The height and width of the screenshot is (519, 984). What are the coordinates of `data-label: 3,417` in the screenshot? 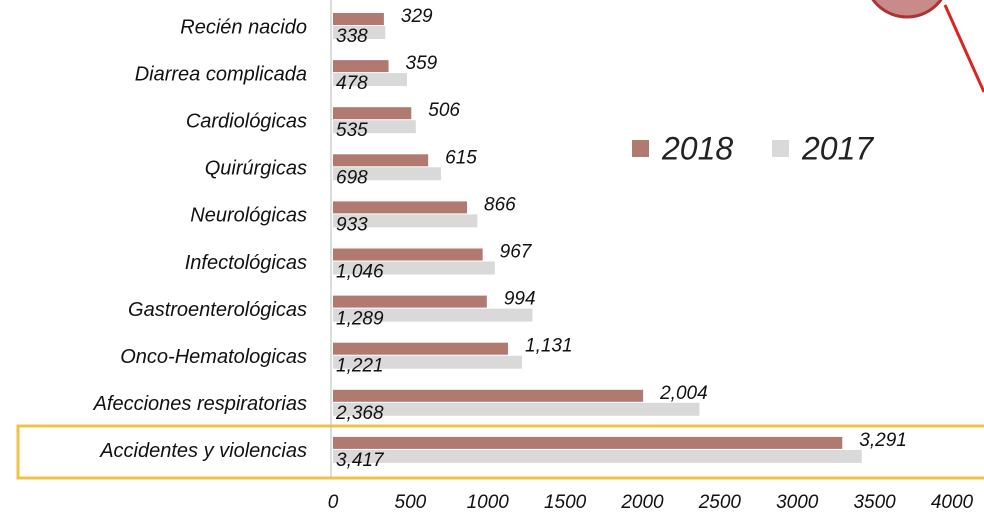 It's located at (360, 460).